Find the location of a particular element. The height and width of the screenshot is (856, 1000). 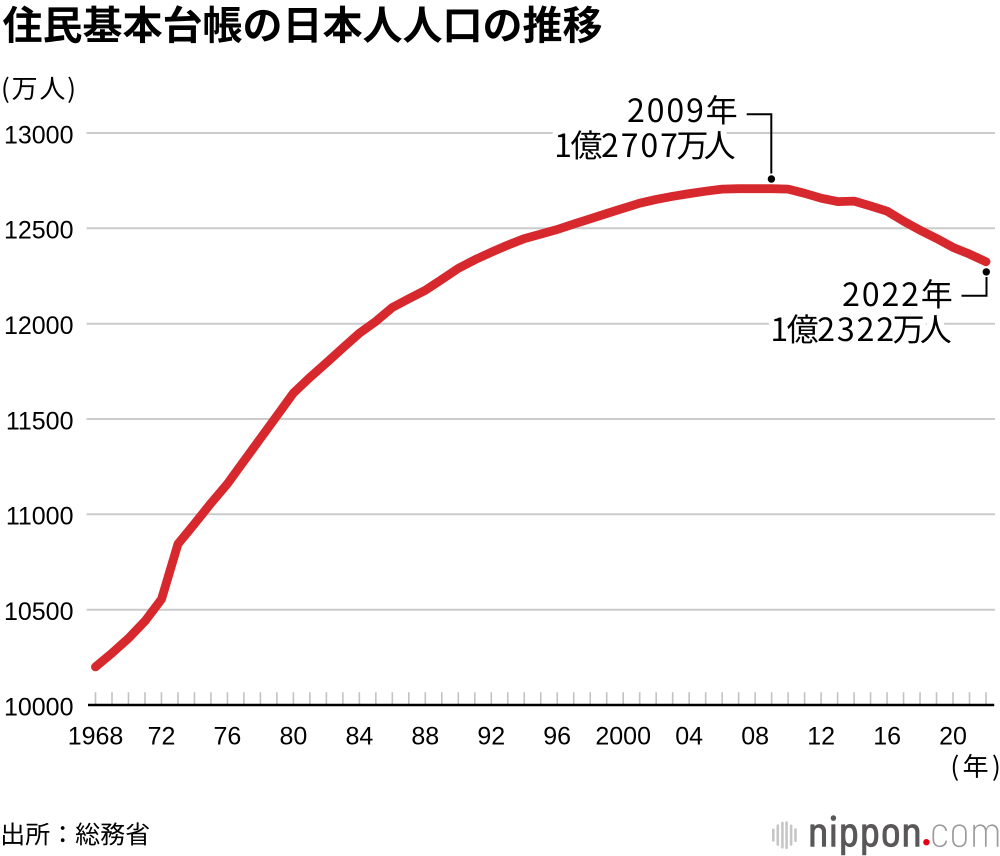

svg-text: 11500 is located at coordinates (40, 421).